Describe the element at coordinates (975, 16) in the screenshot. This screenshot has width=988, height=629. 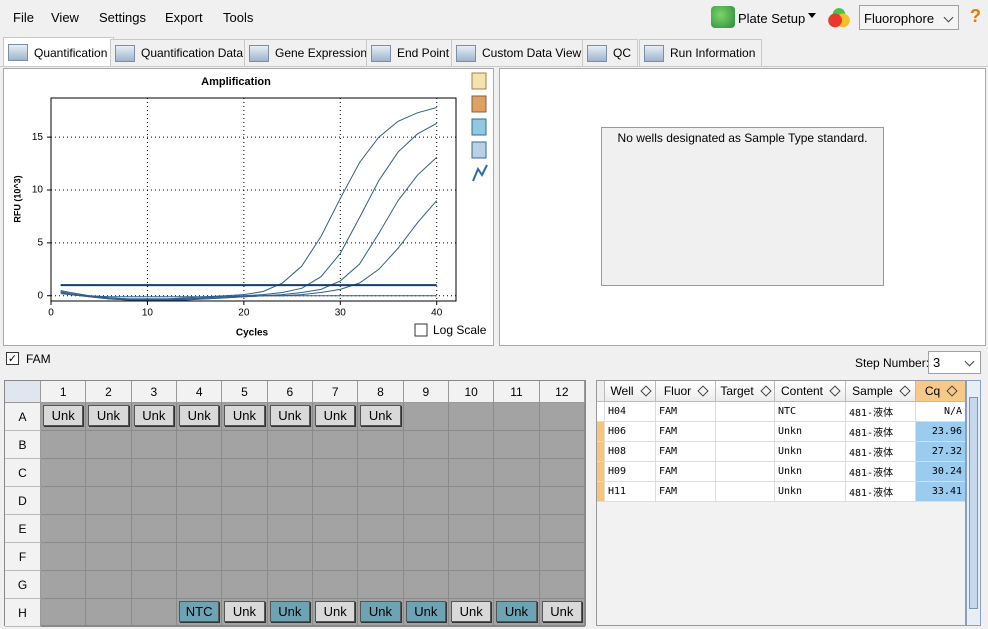
I see `help-icon: ?` at that location.